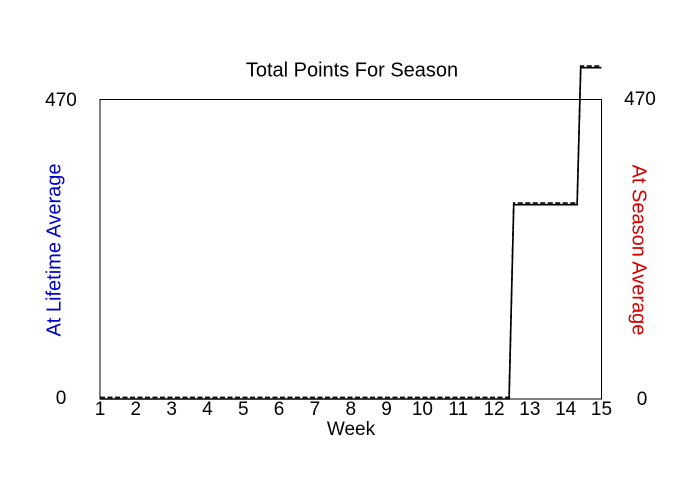  I want to click on x-tick-label: 7, so click(315, 409).